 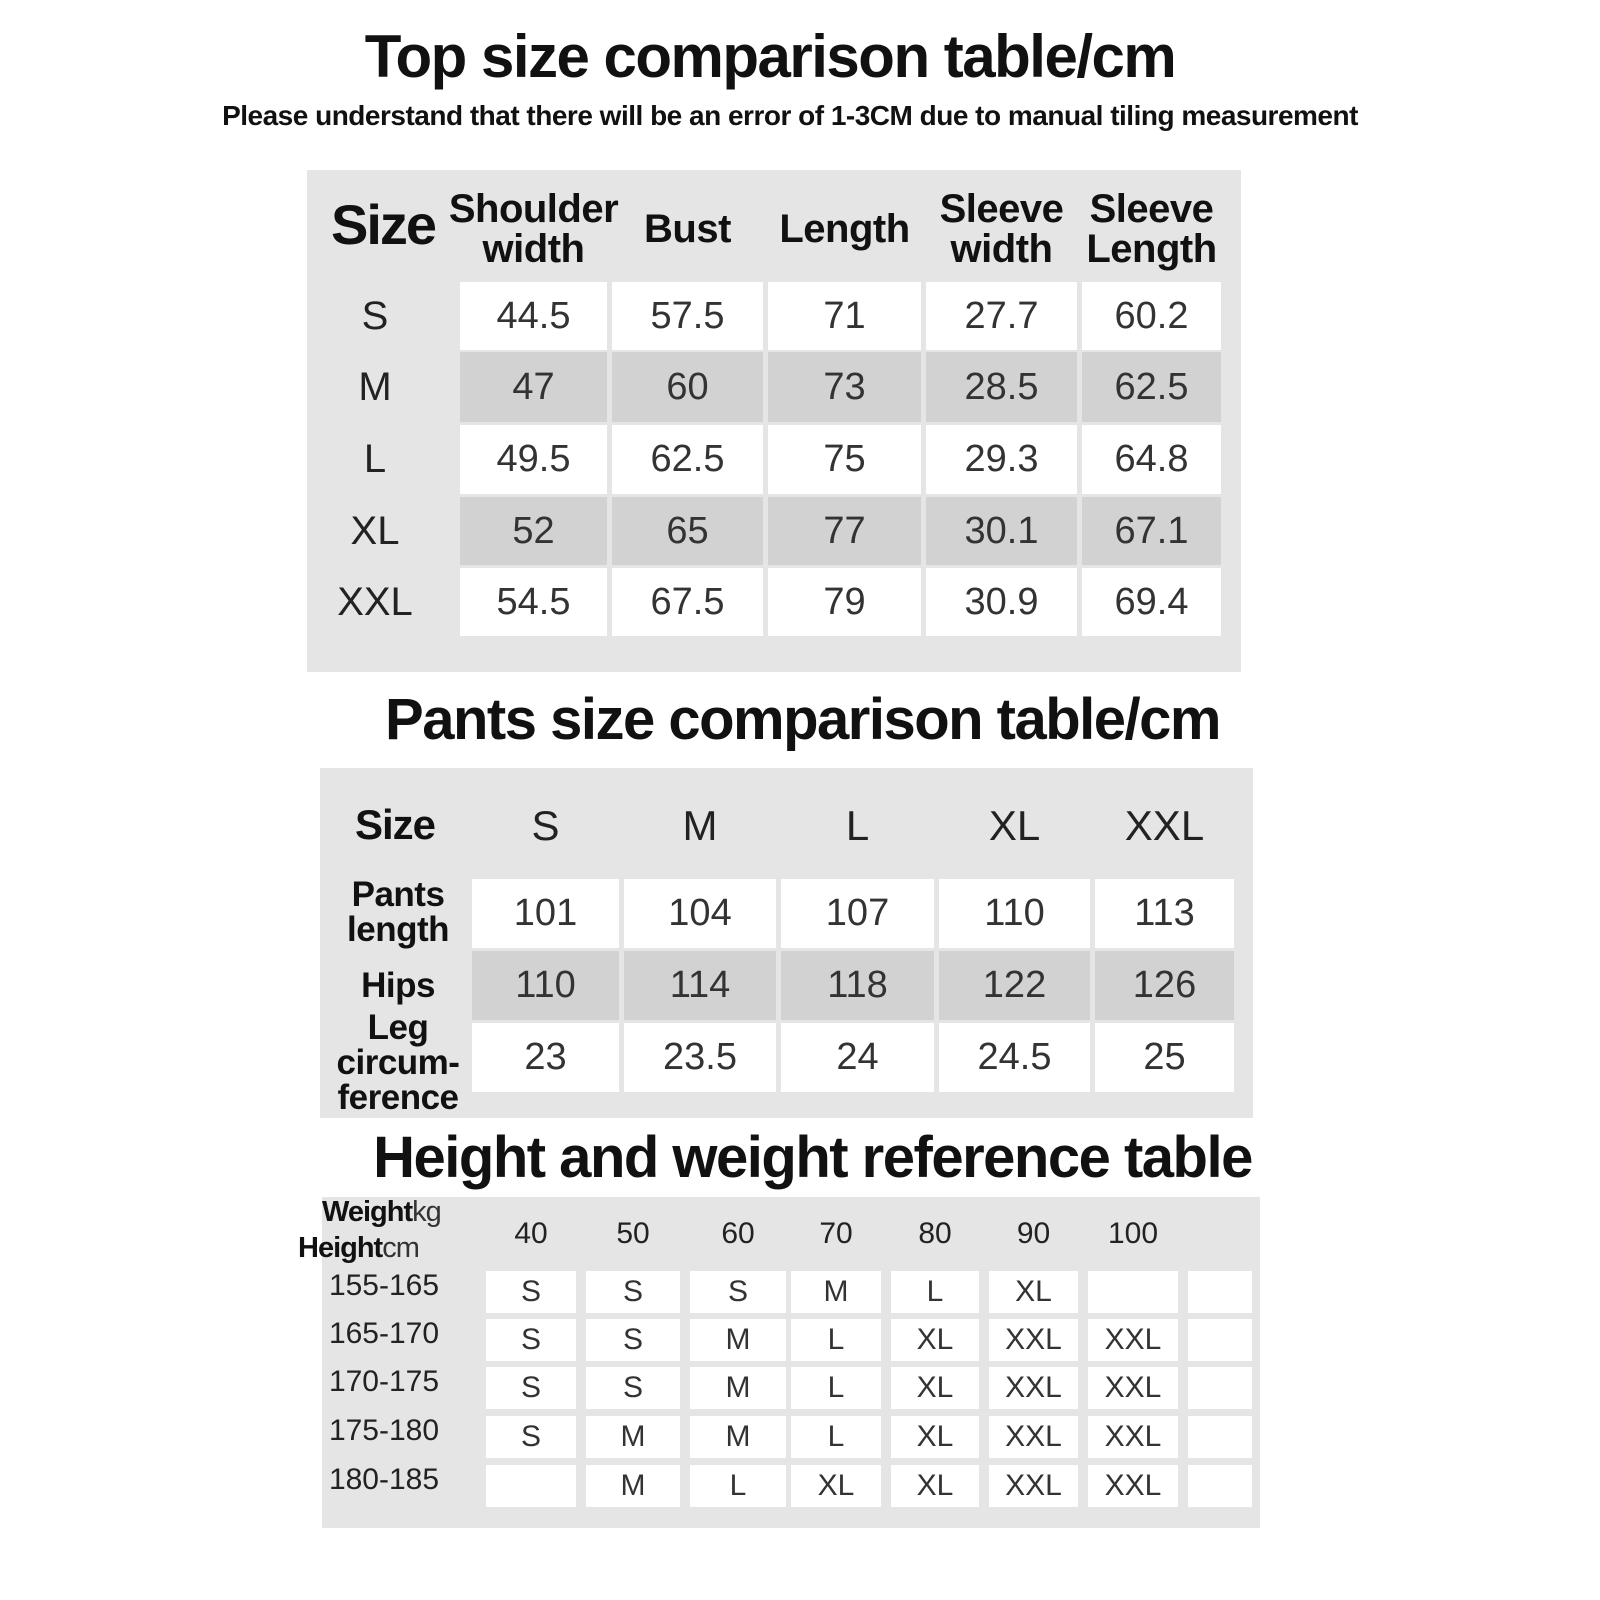 What do you see at coordinates (398, 1062) in the screenshot?
I see `row-label: Leg circum-ference` at bounding box center [398, 1062].